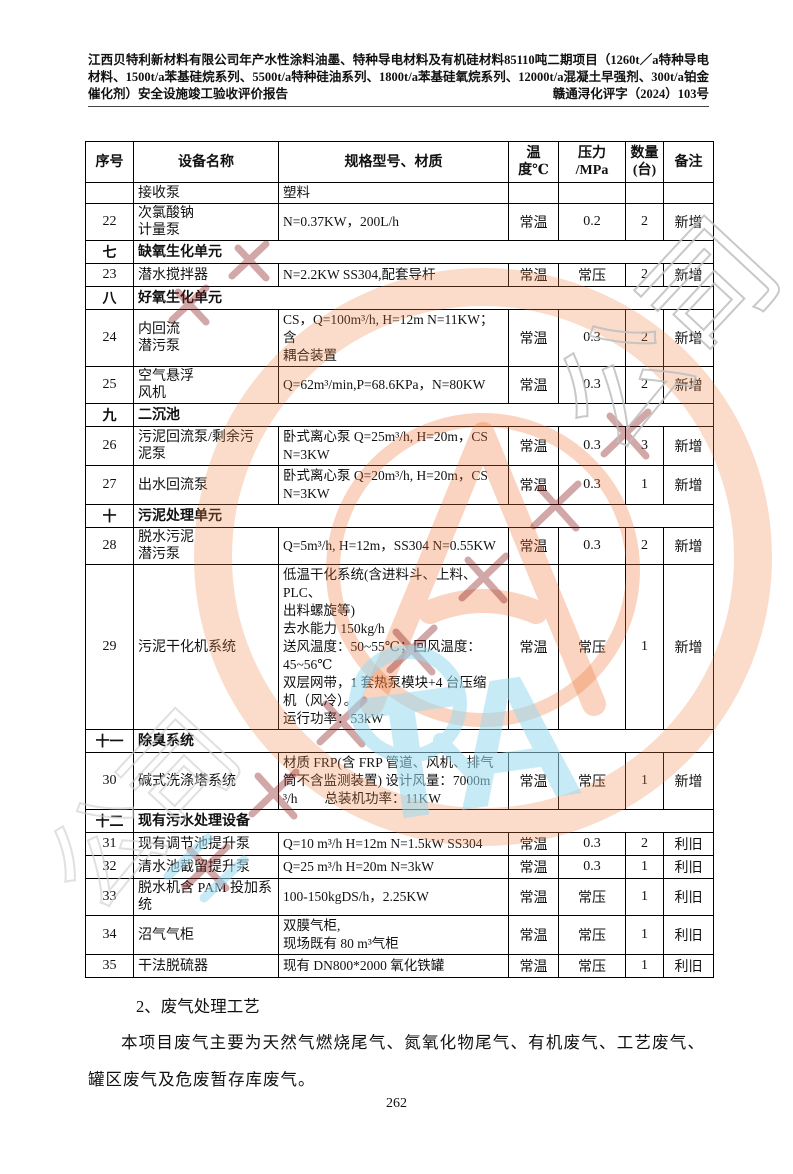 The width and height of the screenshot is (793, 1174). What do you see at coordinates (206, 338) in the screenshot?
I see `cell-name: 内回流 潜污泵` at bounding box center [206, 338].